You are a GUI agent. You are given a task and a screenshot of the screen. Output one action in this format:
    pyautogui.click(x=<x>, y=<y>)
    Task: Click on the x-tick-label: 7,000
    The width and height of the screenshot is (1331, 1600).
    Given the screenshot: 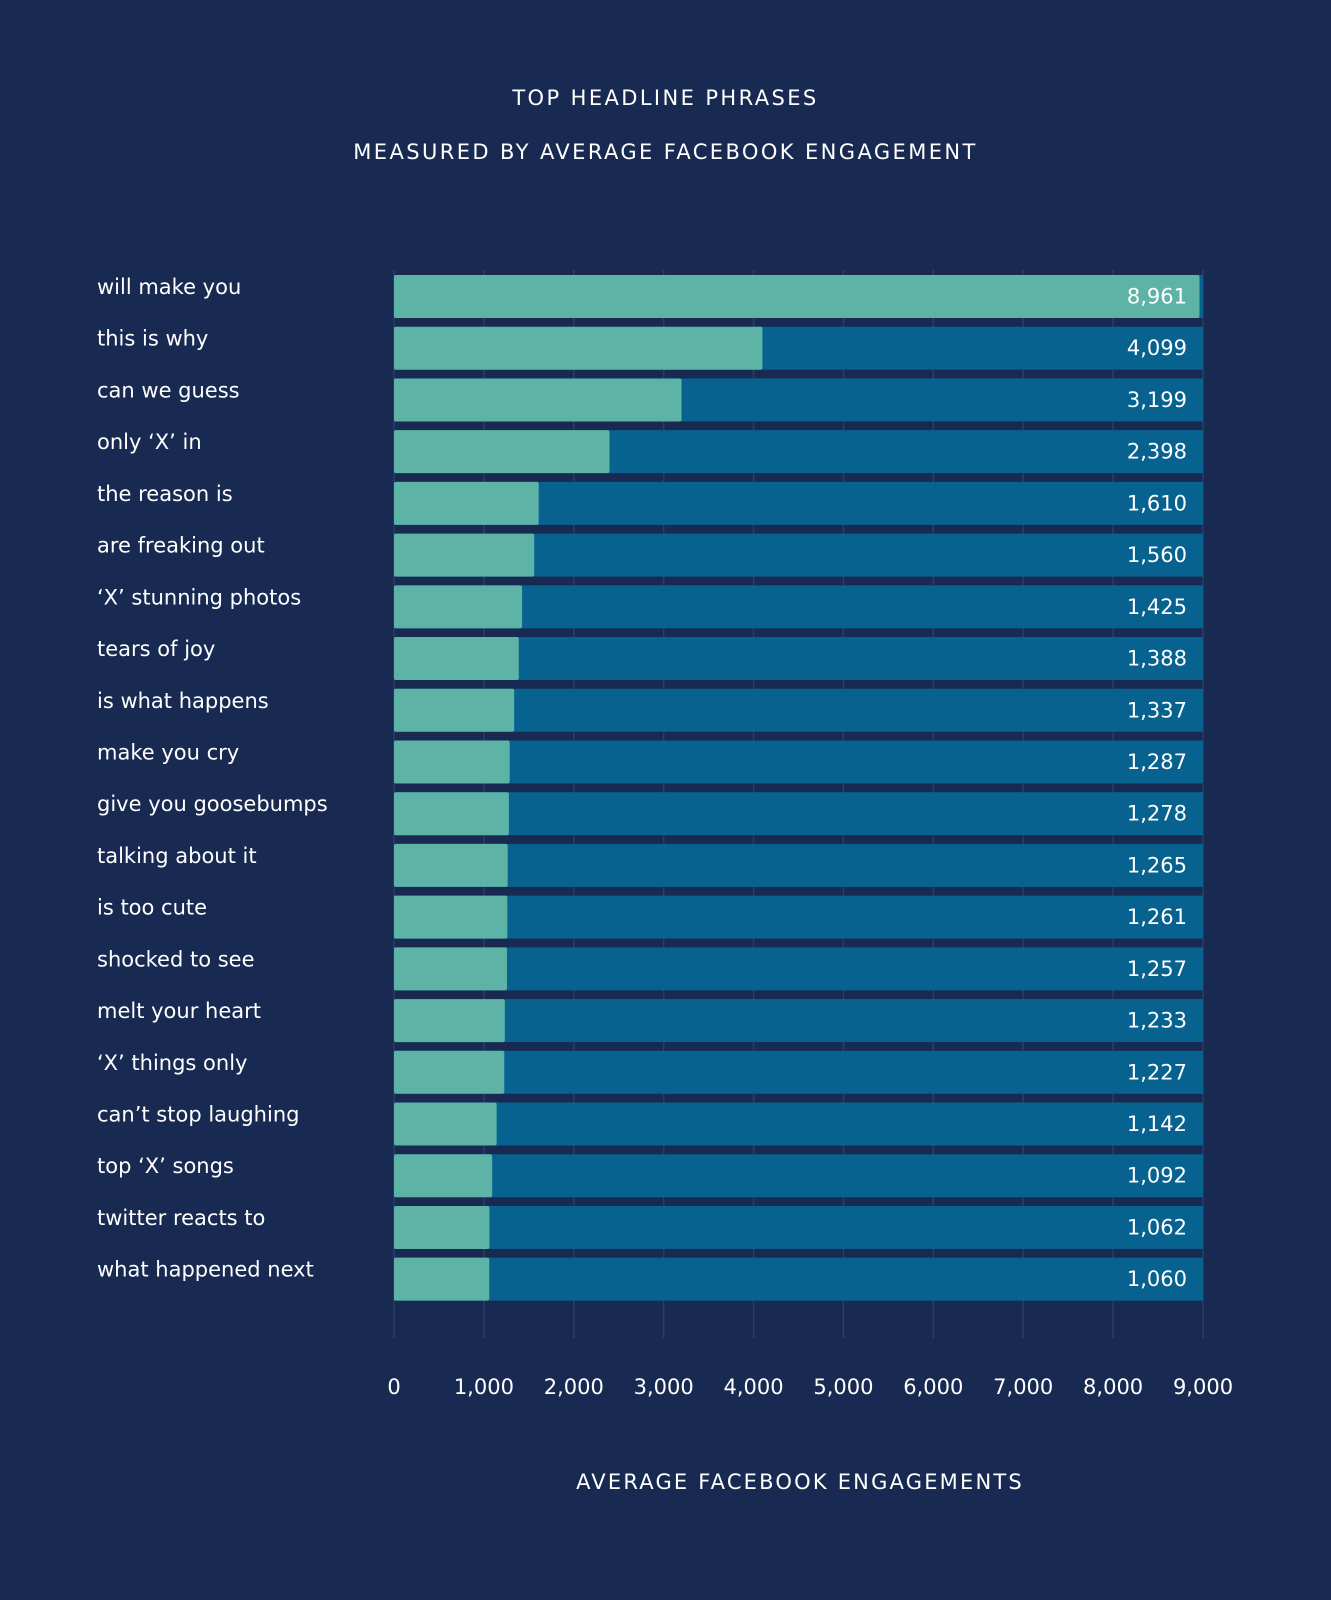 What is the action you would take?
    pyautogui.click(x=1023, y=1387)
    